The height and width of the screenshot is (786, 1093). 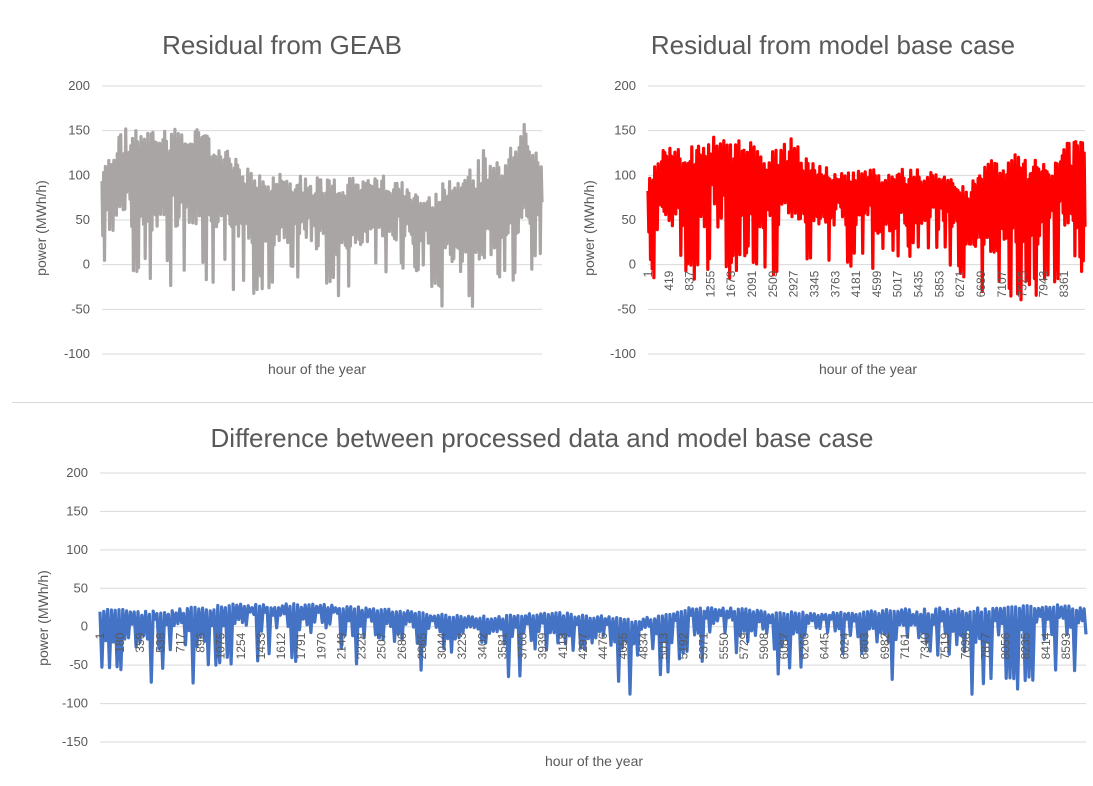 What do you see at coordinates (784, 645) in the screenshot?
I see `x-tick-label: 6087` at bounding box center [784, 645].